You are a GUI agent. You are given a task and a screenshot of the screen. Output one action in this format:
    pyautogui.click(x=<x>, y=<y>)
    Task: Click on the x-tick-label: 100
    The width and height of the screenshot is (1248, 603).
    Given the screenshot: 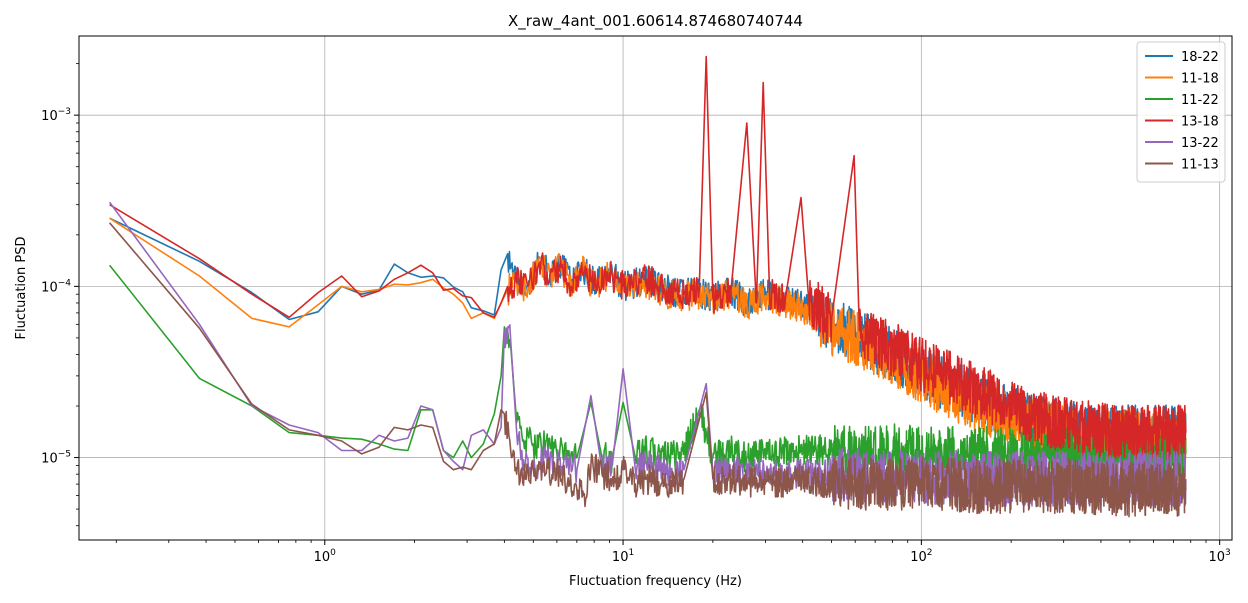 What is the action you would take?
    pyautogui.click(x=325, y=556)
    